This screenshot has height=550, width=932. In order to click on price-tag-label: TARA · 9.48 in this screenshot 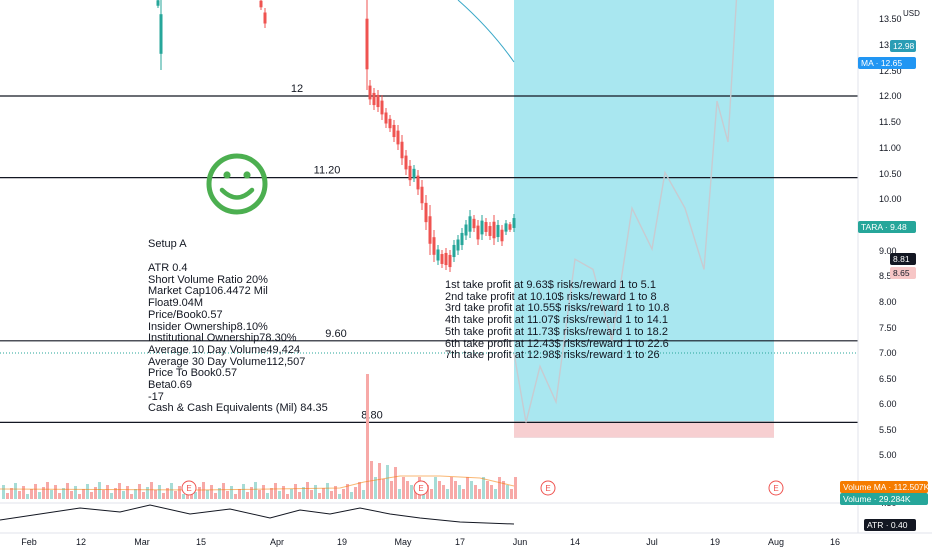, I will do `click(884, 227)`.